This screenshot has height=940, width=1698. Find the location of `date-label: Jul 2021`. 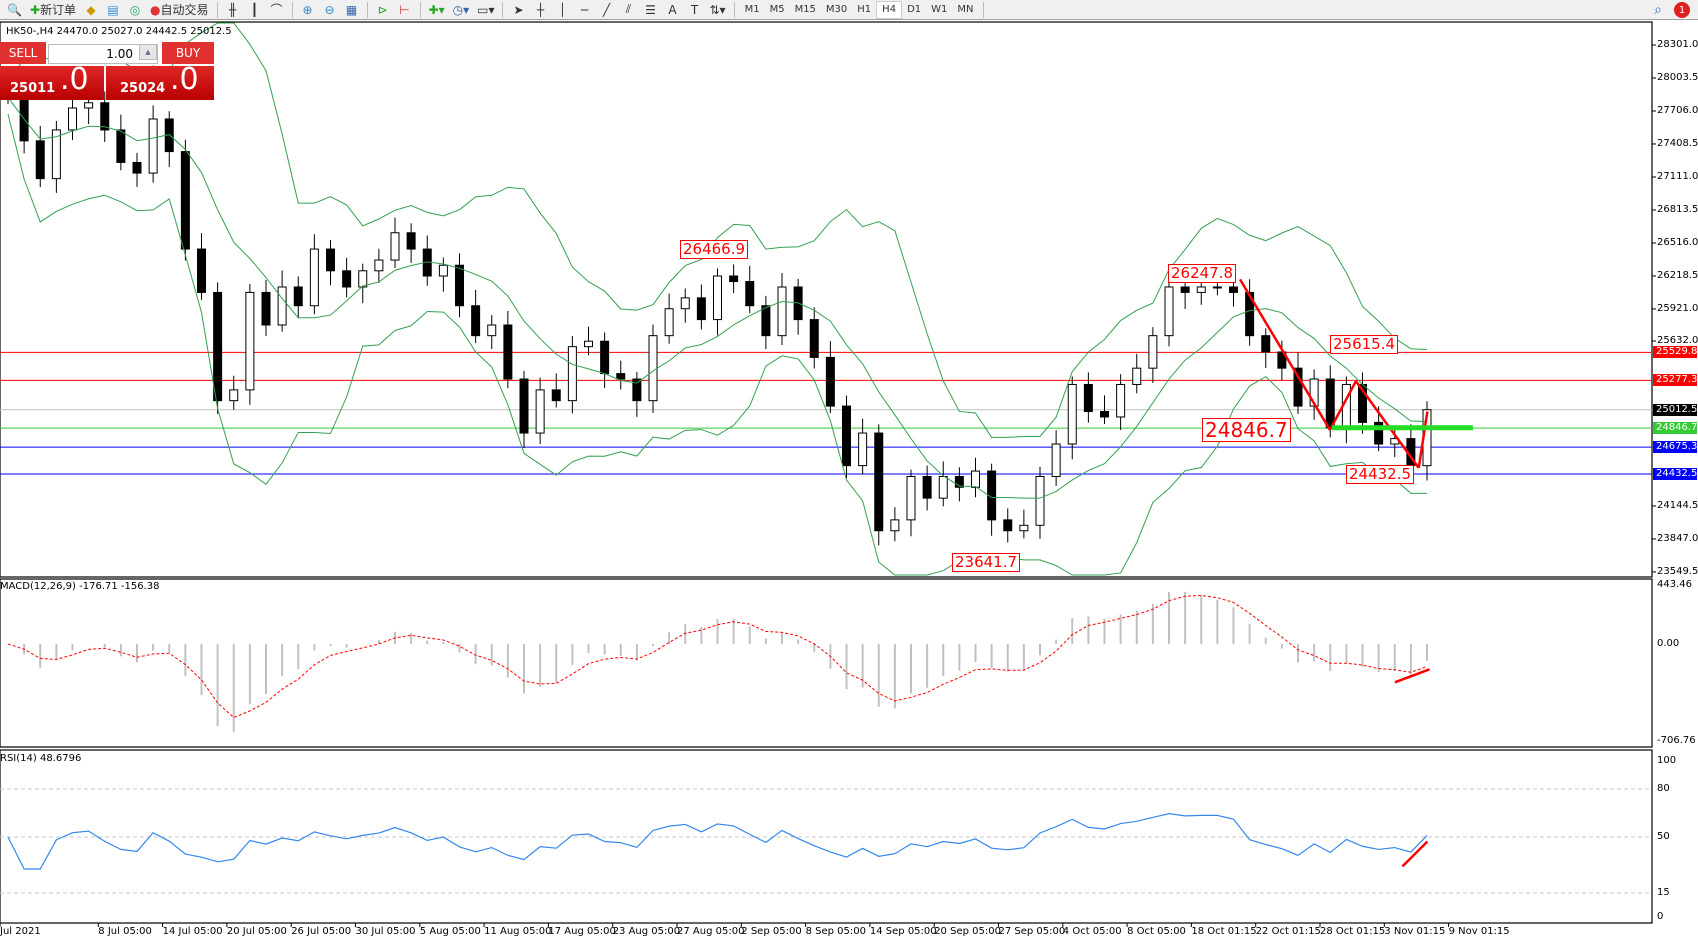

date-label: Jul 2021 is located at coordinates (20, 931).